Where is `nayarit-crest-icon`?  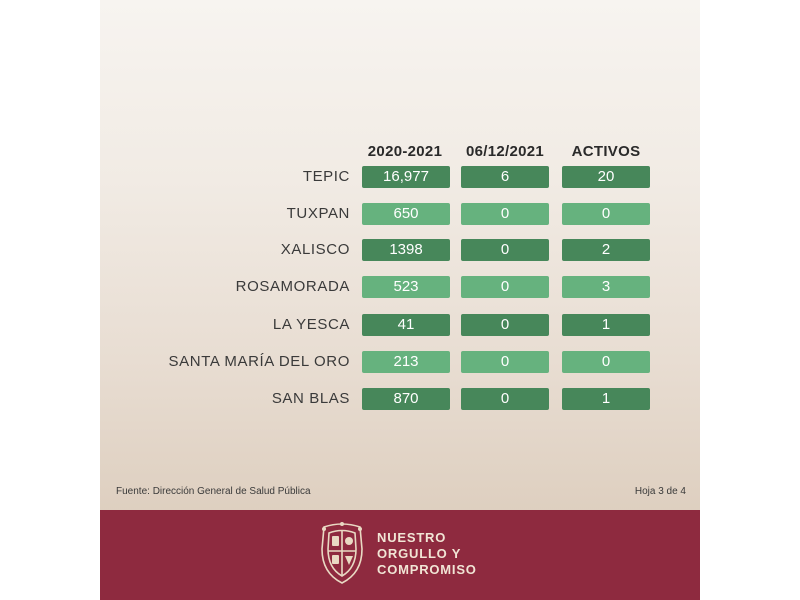
nayarit-crest-icon is located at coordinates (342, 553).